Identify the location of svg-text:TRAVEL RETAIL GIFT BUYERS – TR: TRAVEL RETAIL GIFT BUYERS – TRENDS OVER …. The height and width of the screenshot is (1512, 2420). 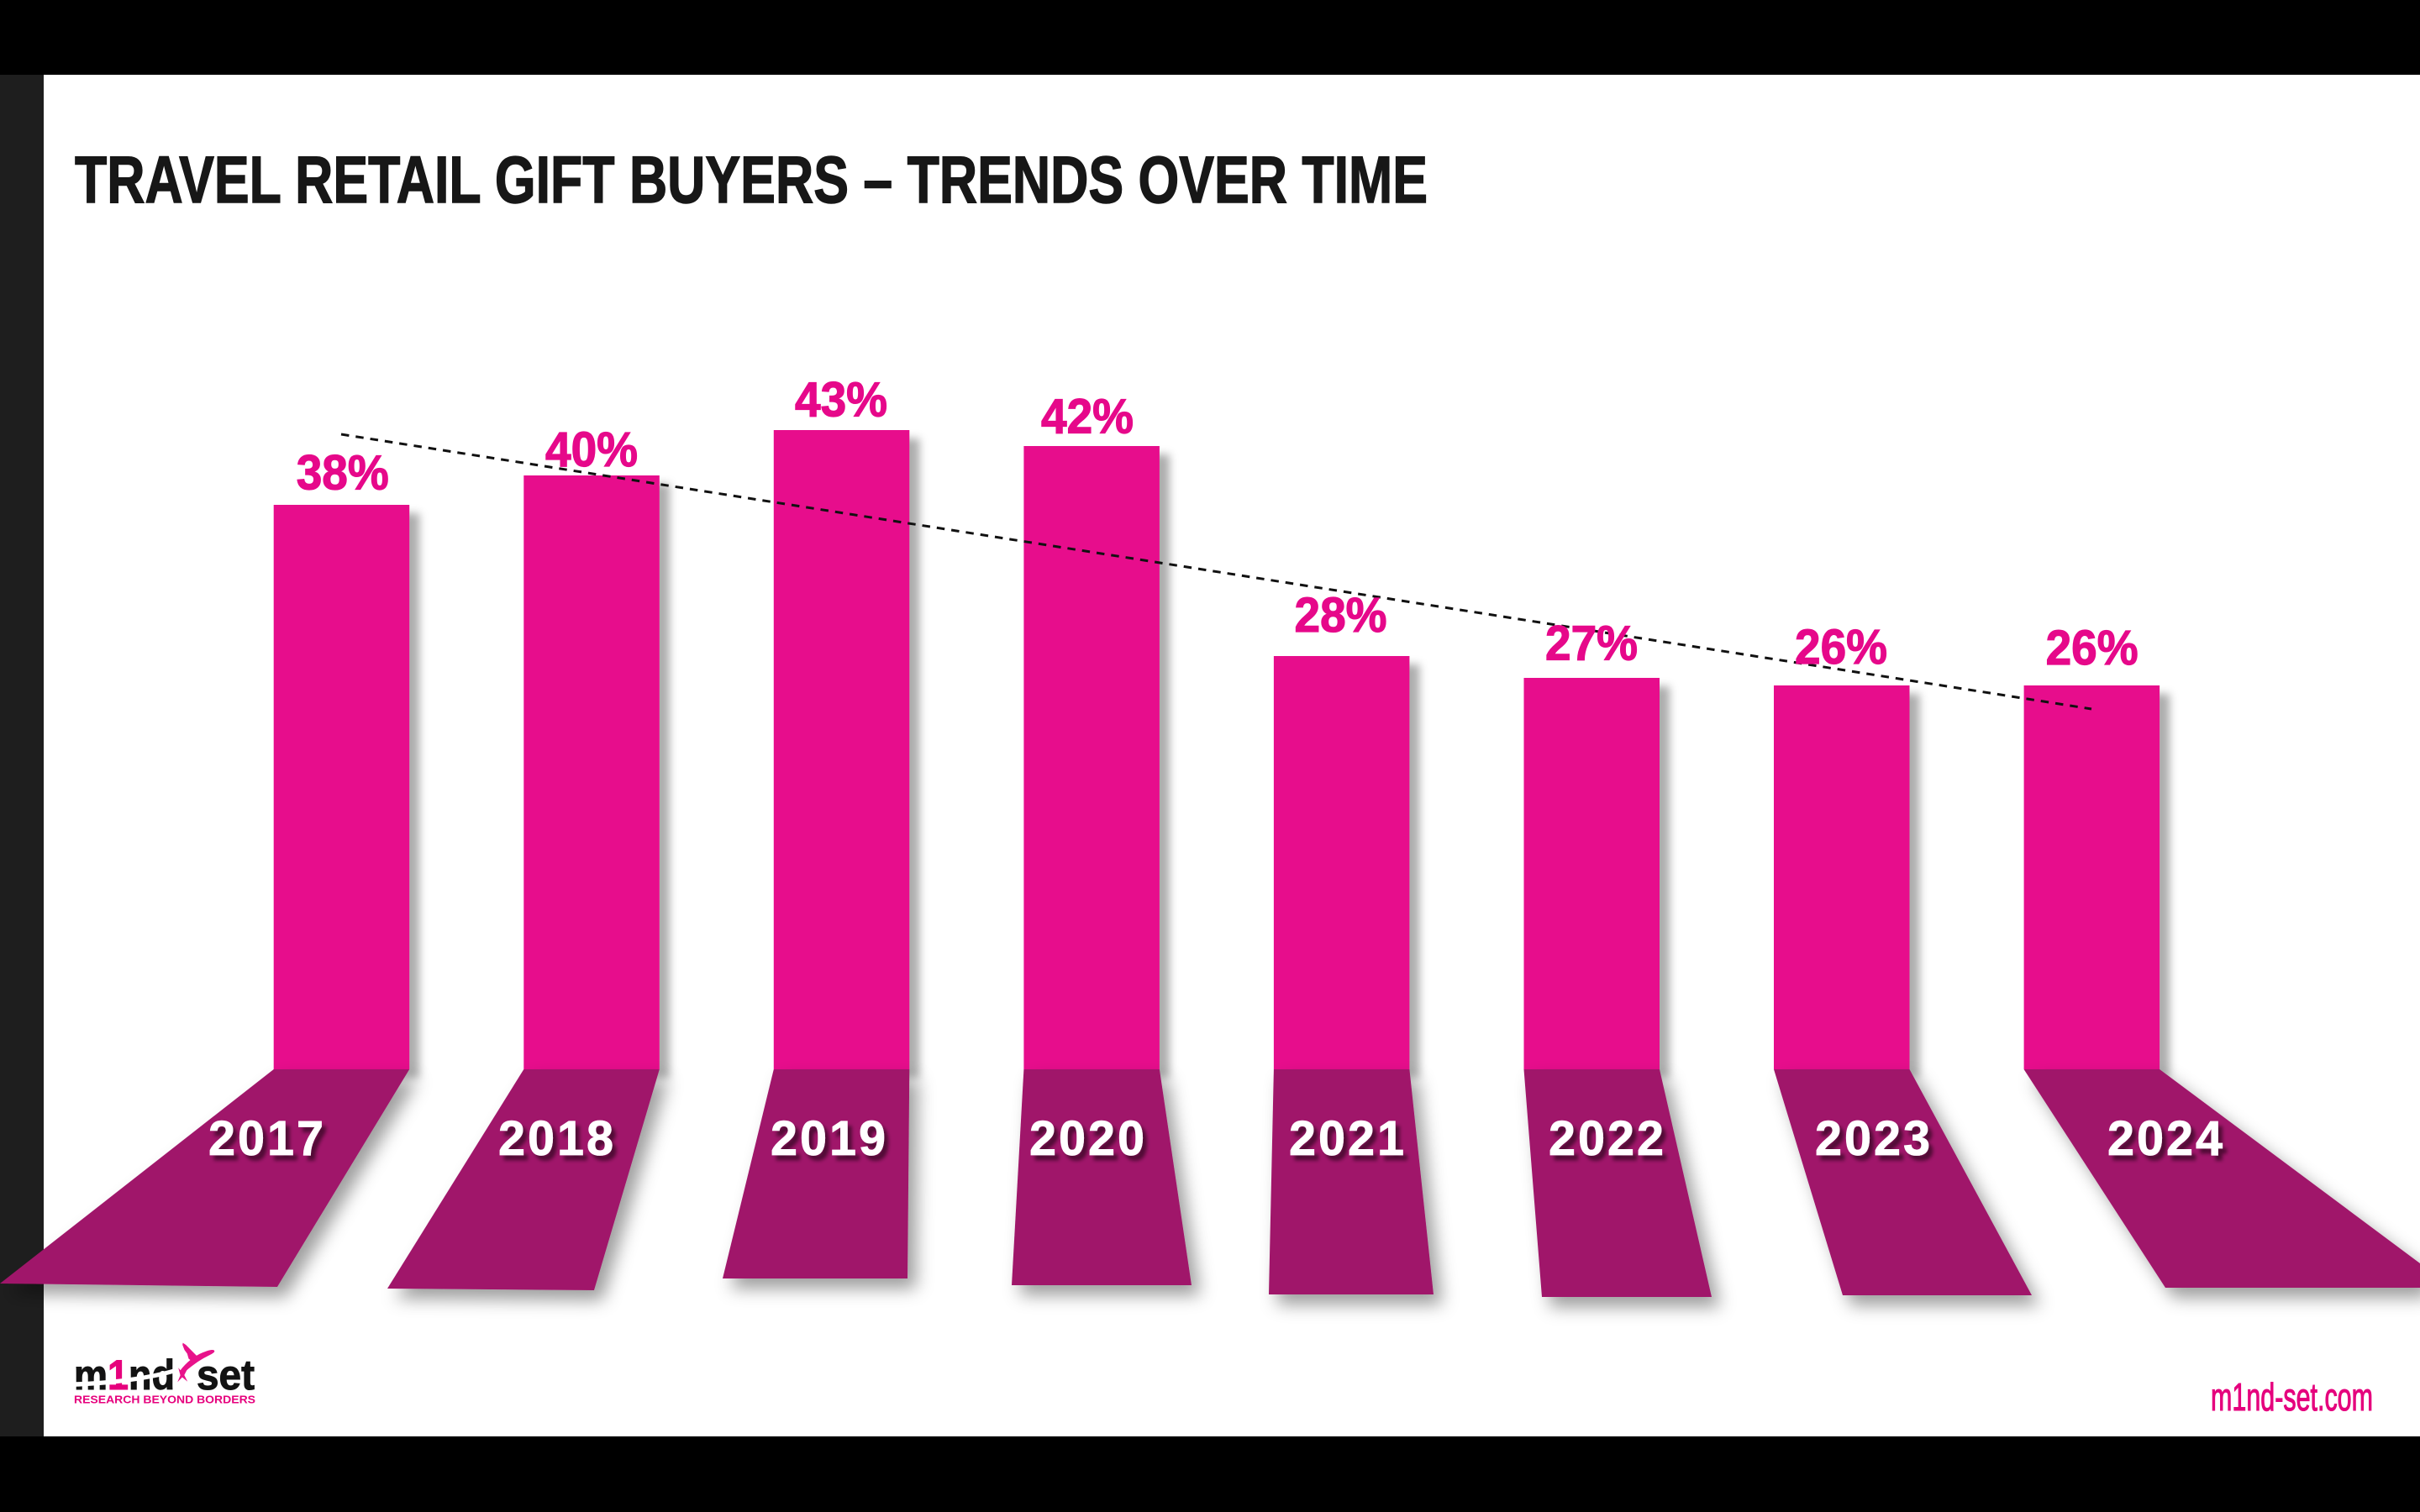
(751, 179).